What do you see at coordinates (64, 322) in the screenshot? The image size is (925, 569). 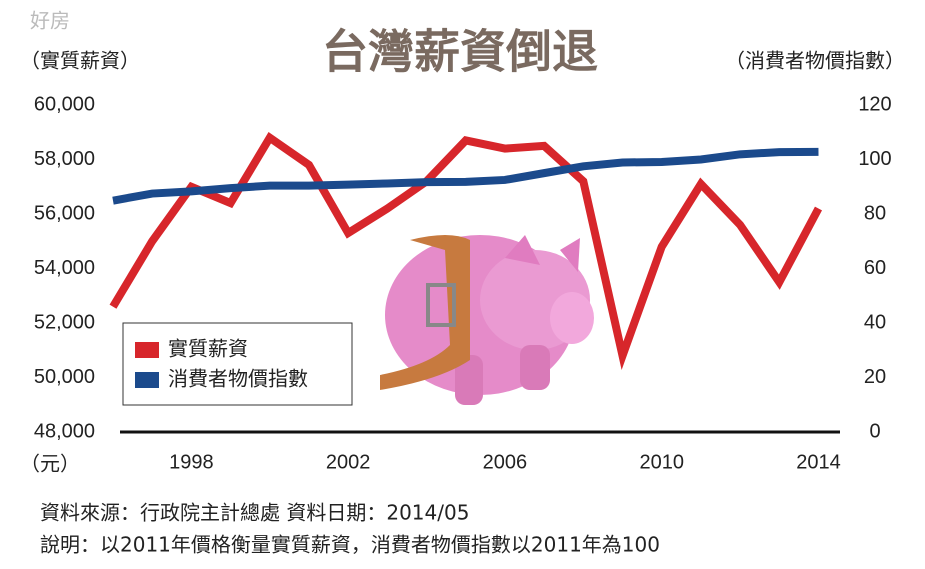 I see `y-tick-label: 52,000` at bounding box center [64, 322].